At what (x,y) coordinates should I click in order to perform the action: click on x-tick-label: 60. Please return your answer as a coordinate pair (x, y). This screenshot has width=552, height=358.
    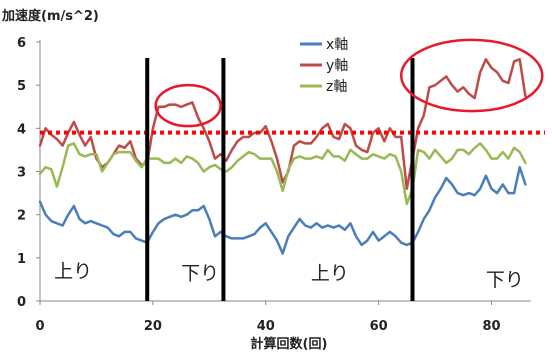
    Looking at the image, I should click on (379, 326).